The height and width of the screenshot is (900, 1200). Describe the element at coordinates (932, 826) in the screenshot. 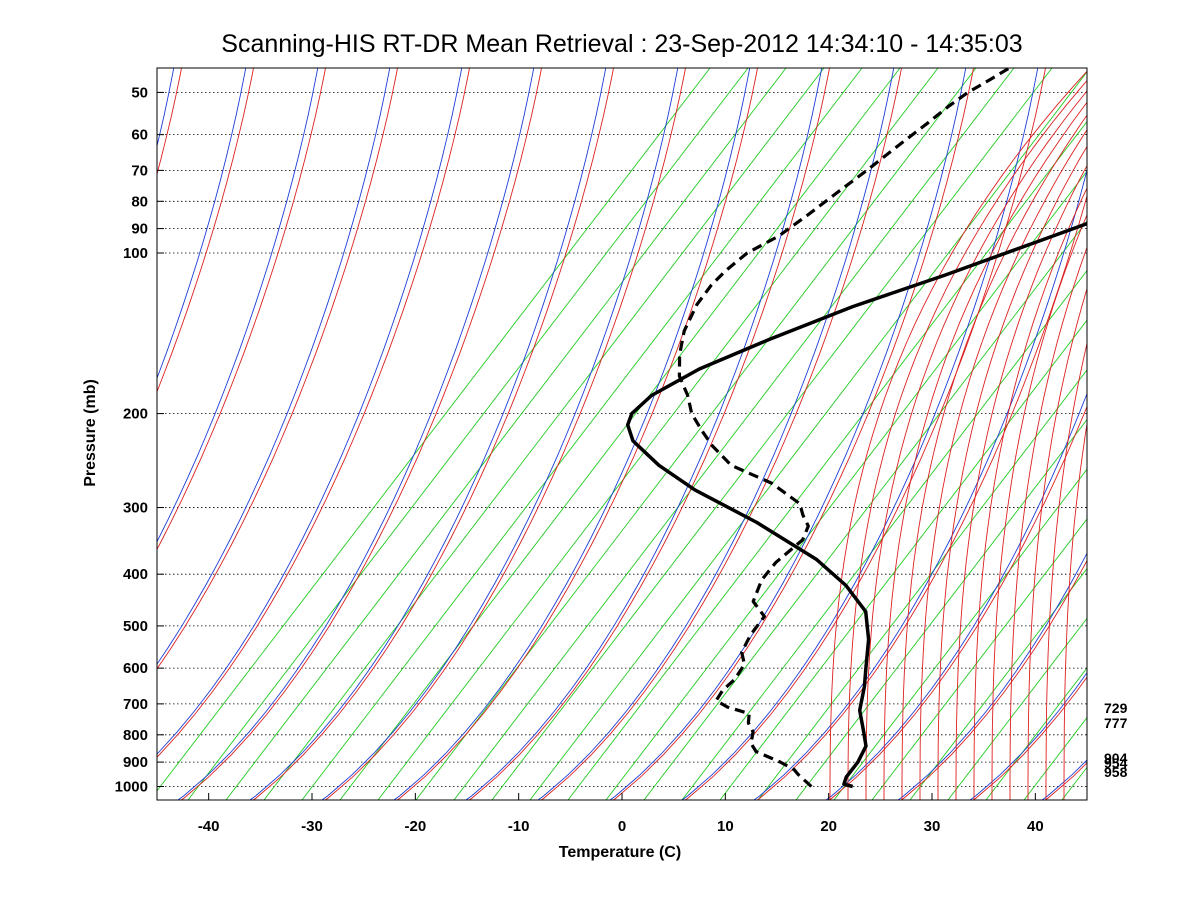

I see `x-tick-label: 30` at that location.